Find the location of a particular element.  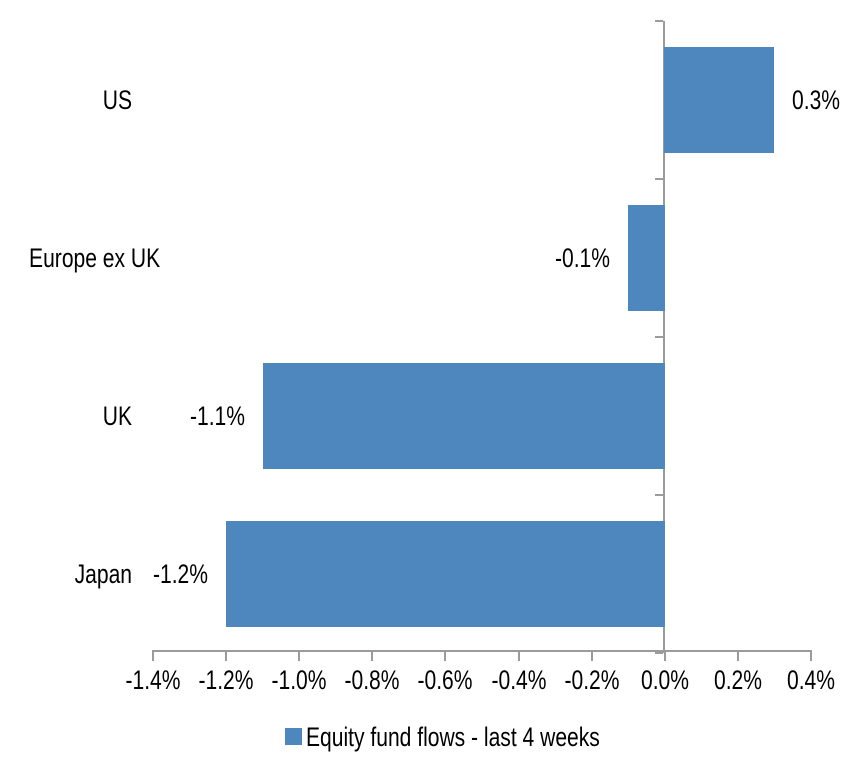

bar-uk is located at coordinates (464, 416).